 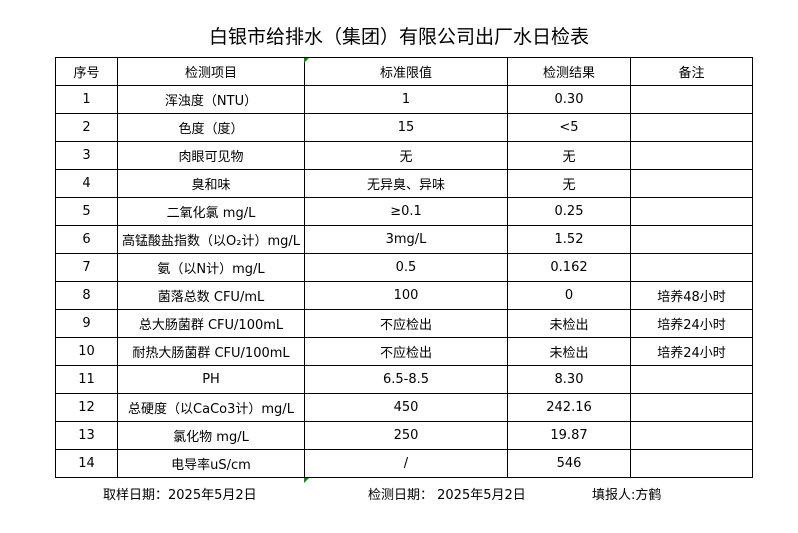 What do you see at coordinates (86, 323) in the screenshot?
I see `table-cell: 9` at bounding box center [86, 323].